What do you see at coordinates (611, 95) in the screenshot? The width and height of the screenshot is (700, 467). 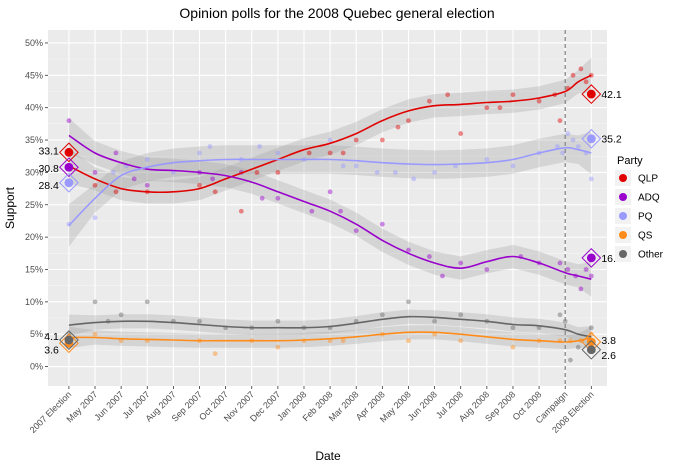 I see `qlp-end-label: 42.1` at bounding box center [611, 95].